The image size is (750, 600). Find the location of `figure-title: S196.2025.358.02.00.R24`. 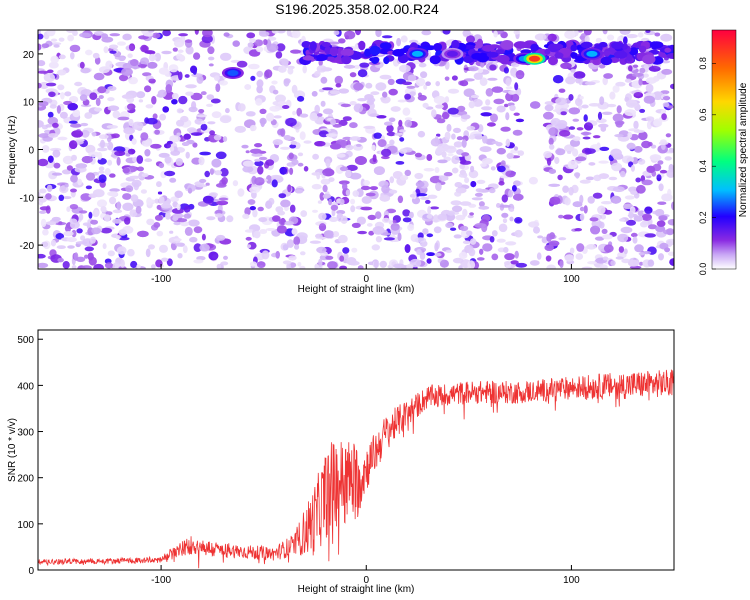

figure-title: S196.2025.358.02.00.R24 is located at coordinates (357, 9).